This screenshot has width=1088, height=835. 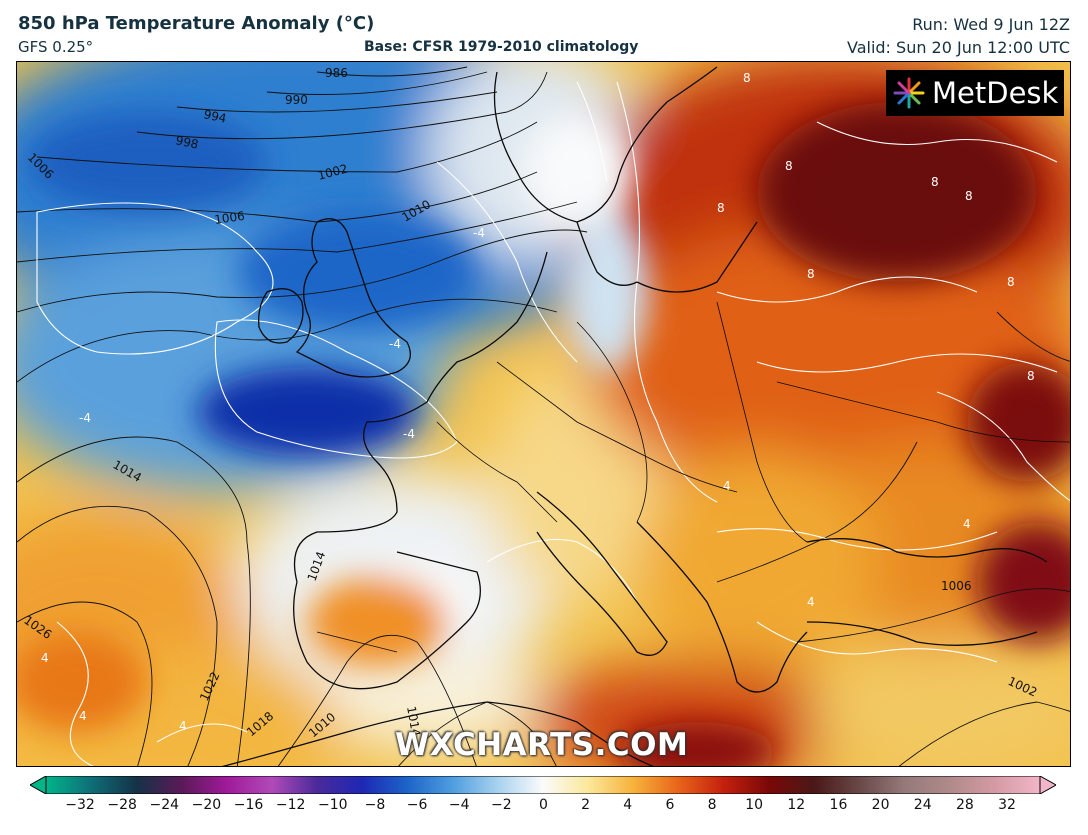 What do you see at coordinates (501, 47) in the screenshot?
I see `climatology-base-label: Base: CFSR 1979-2010 climatology` at bounding box center [501, 47].